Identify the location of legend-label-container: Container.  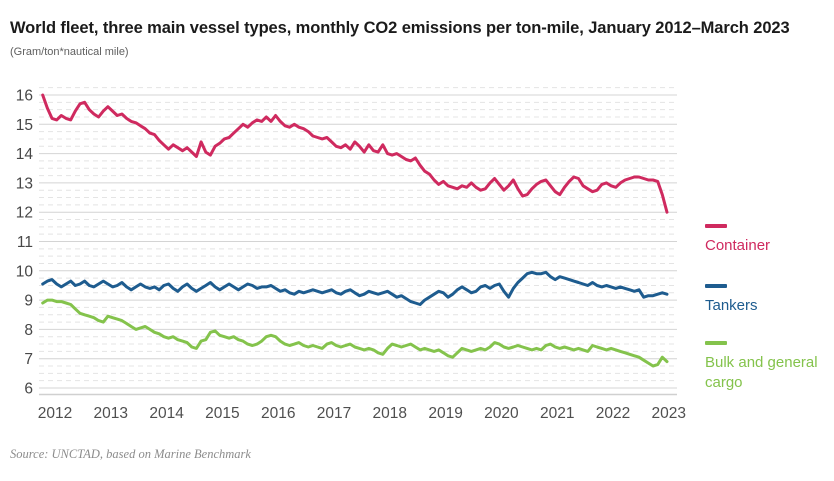
(738, 245).